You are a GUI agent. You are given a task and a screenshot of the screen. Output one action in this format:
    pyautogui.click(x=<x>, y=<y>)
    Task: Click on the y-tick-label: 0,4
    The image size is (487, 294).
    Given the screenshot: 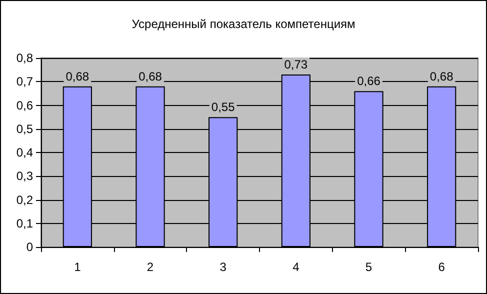 What is the action you would take?
    pyautogui.click(x=25, y=153)
    